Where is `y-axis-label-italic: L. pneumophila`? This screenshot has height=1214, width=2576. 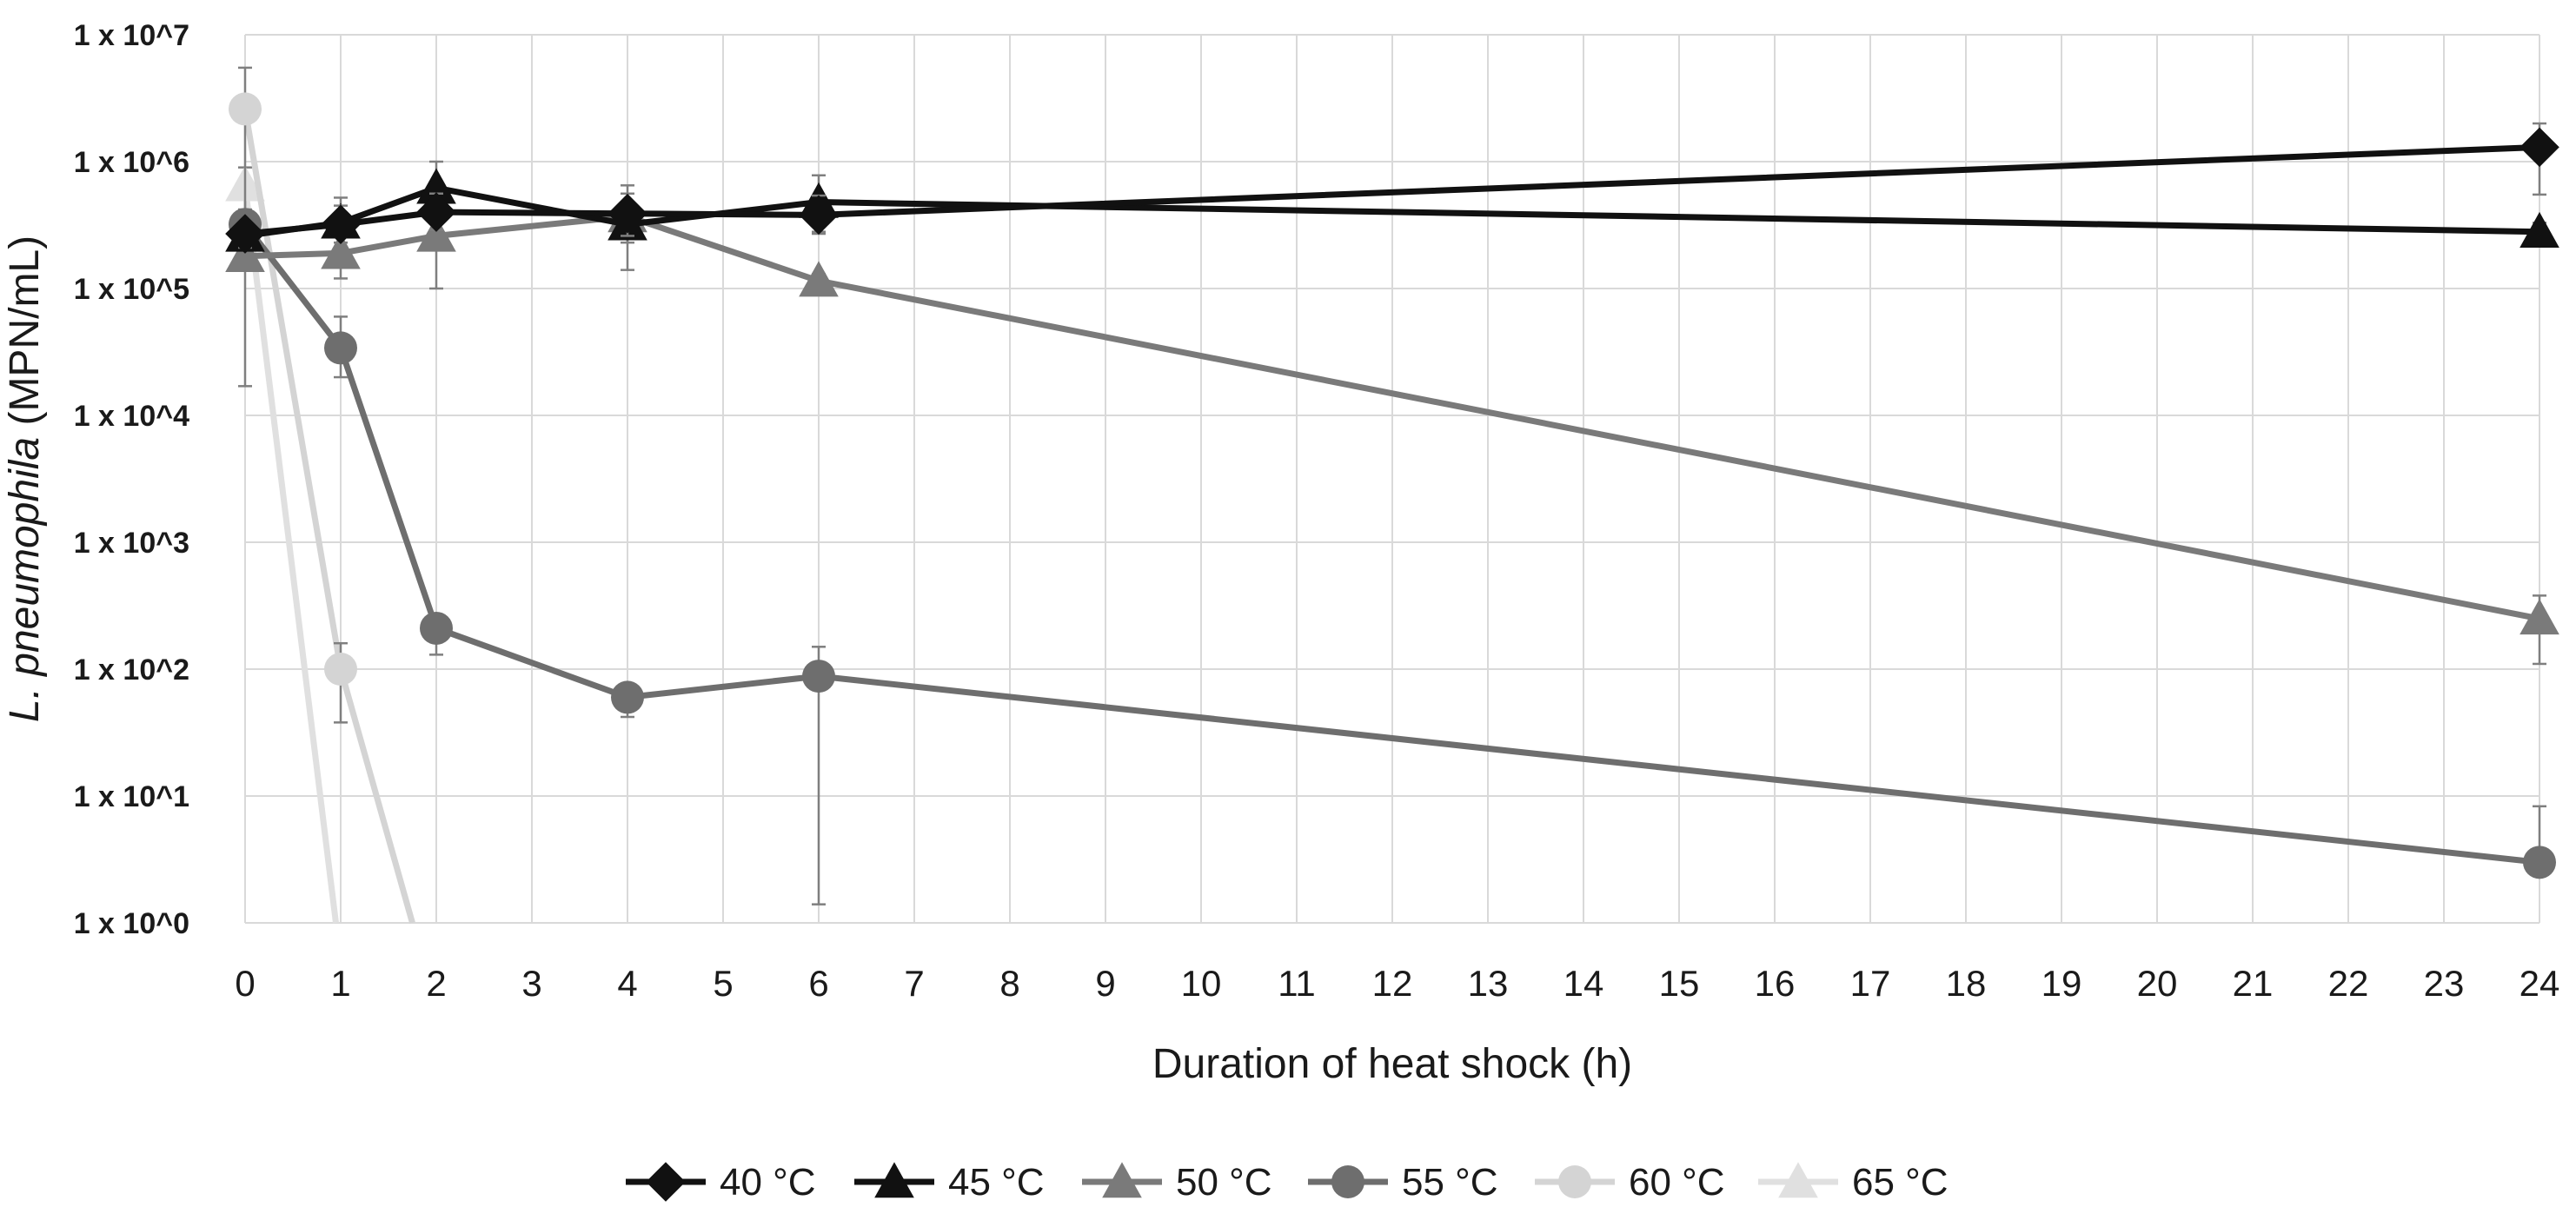 y-axis-label-italic: L. pneumophila is located at coordinates (25, 579).